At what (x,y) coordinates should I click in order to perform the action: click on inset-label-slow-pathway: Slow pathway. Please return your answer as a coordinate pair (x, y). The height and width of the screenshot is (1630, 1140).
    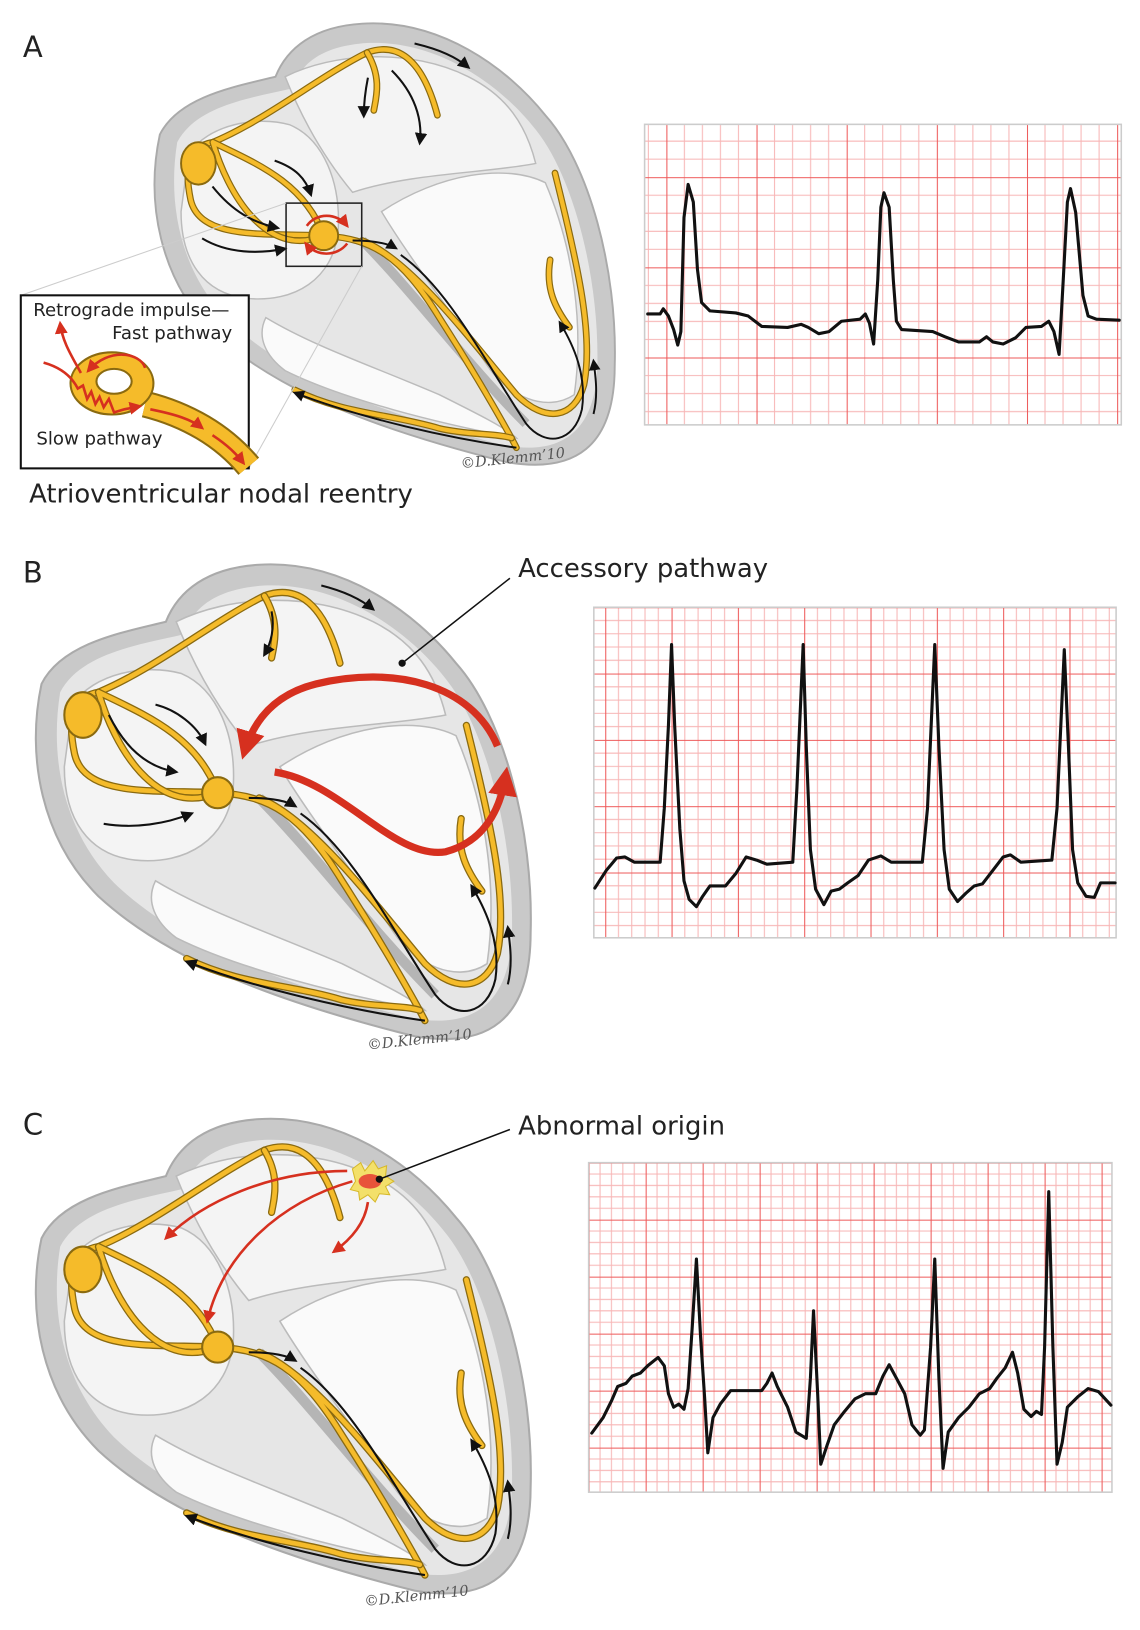
    Looking at the image, I should click on (99, 439).